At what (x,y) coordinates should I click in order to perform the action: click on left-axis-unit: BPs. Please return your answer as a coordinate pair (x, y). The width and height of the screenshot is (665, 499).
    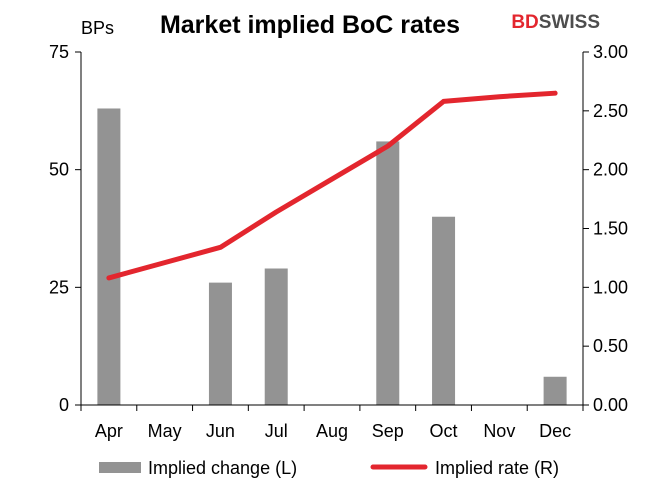
    Looking at the image, I should click on (97, 28).